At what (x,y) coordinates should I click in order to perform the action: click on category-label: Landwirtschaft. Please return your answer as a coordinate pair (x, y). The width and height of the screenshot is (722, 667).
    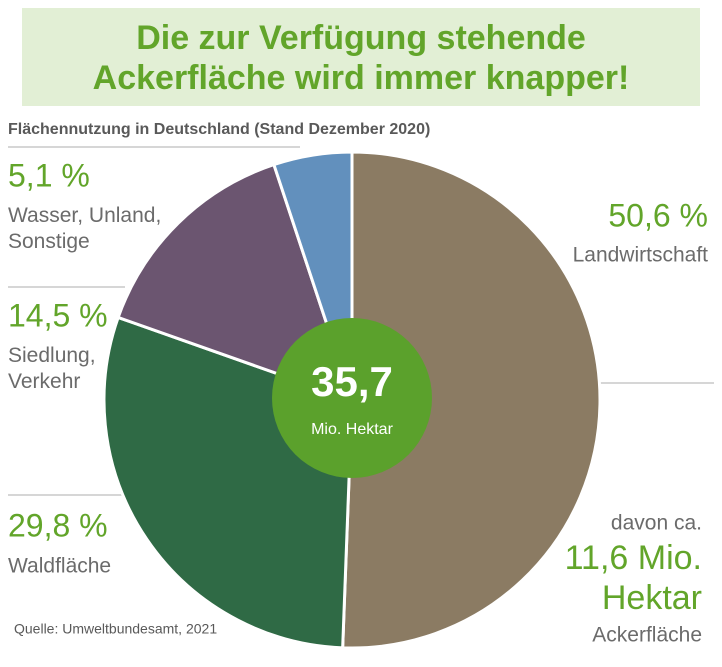
    Looking at the image, I should click on (641, 255).